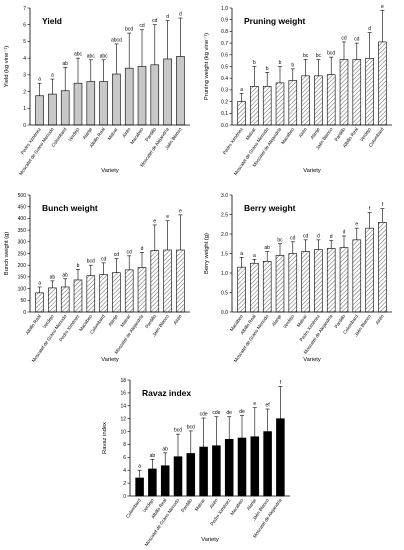  I want to click on berry-title: Berry weight, so click(270, 208).